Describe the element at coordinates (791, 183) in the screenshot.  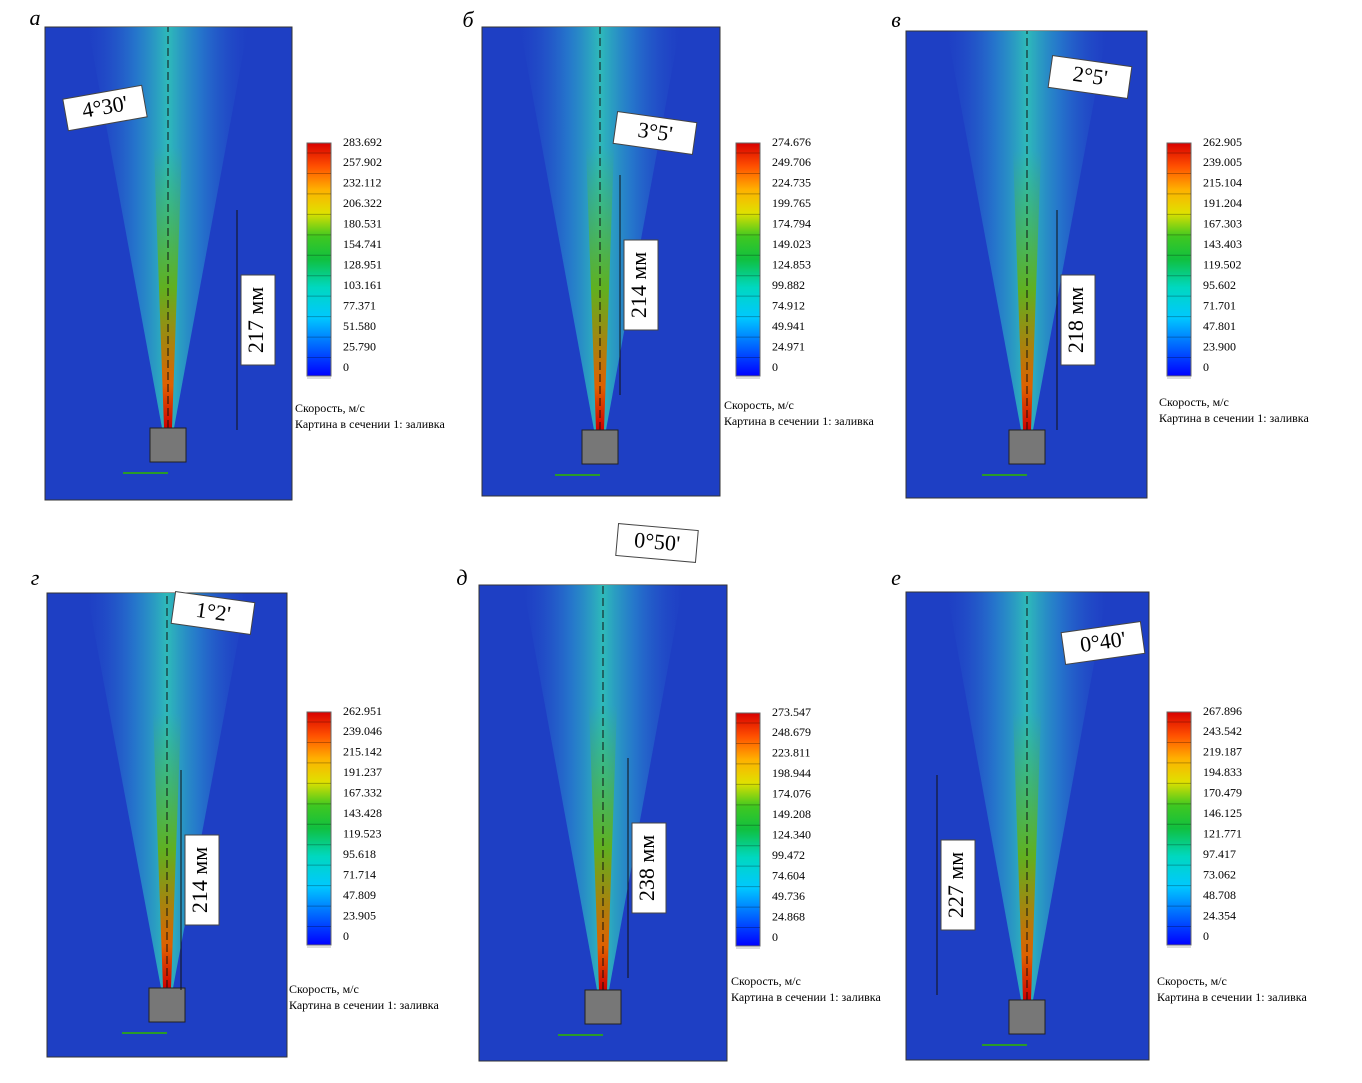
I see `colorbar-tick-label: 224.735` at that location.